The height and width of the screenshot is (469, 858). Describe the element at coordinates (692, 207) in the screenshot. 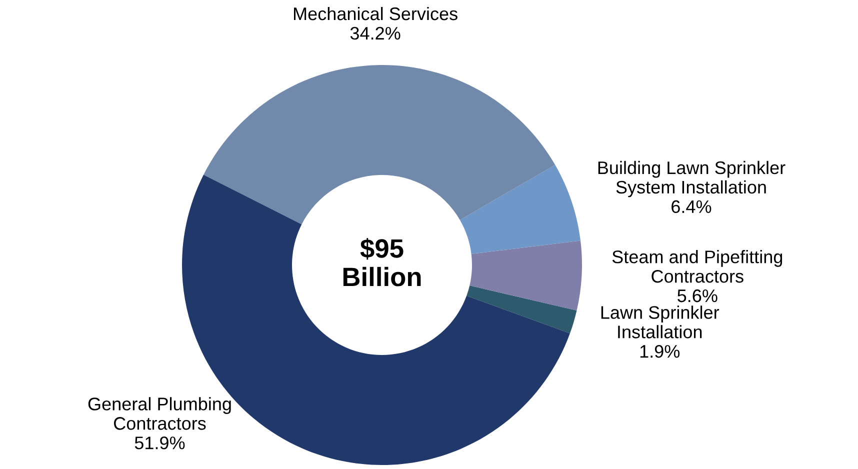

I see `data-label: 6.4%` at that location.